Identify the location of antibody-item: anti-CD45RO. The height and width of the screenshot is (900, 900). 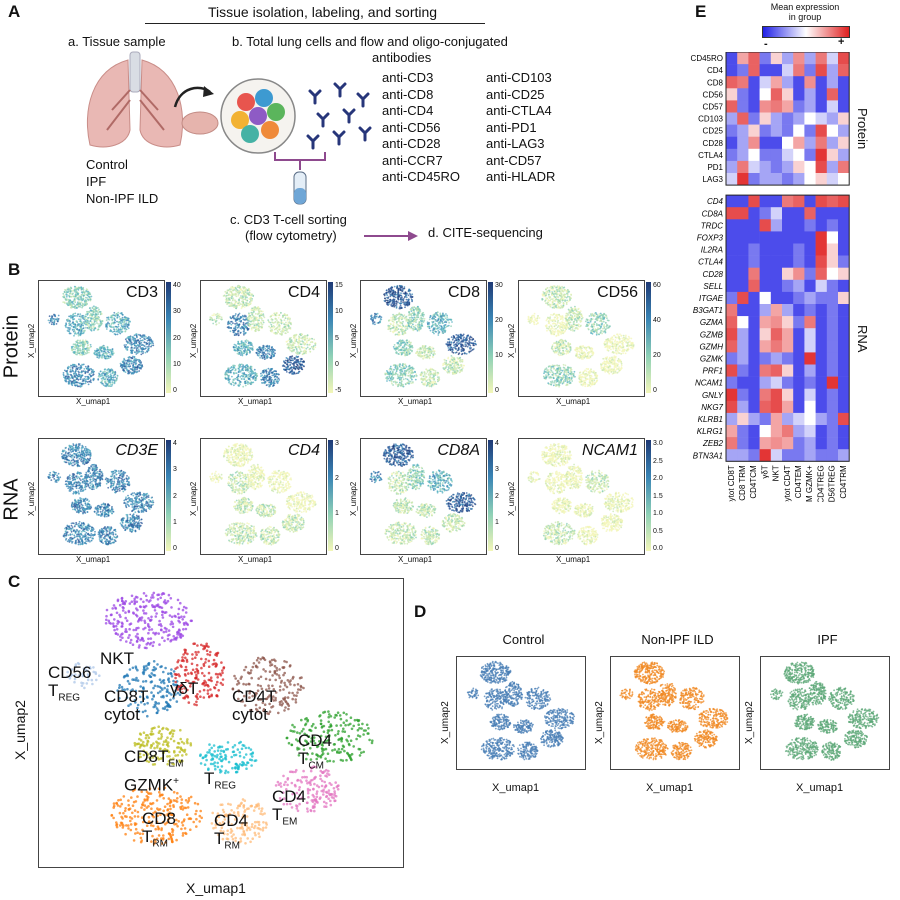
(421, 177).